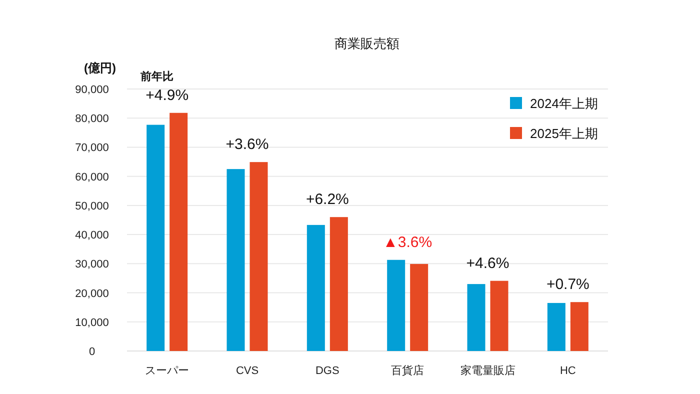 This screenshot has height=394, width=700. I want to click on x-tick-label: 百貨店, so click(407, 370).